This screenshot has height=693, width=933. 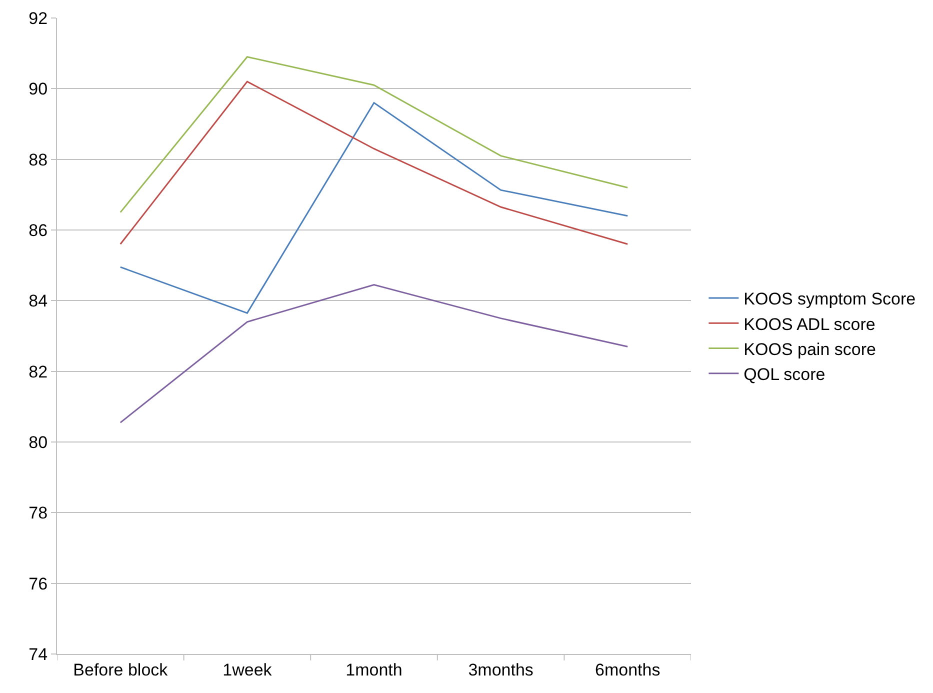 I want to click on legend-label: QOL score, so click(x=785, y=374).